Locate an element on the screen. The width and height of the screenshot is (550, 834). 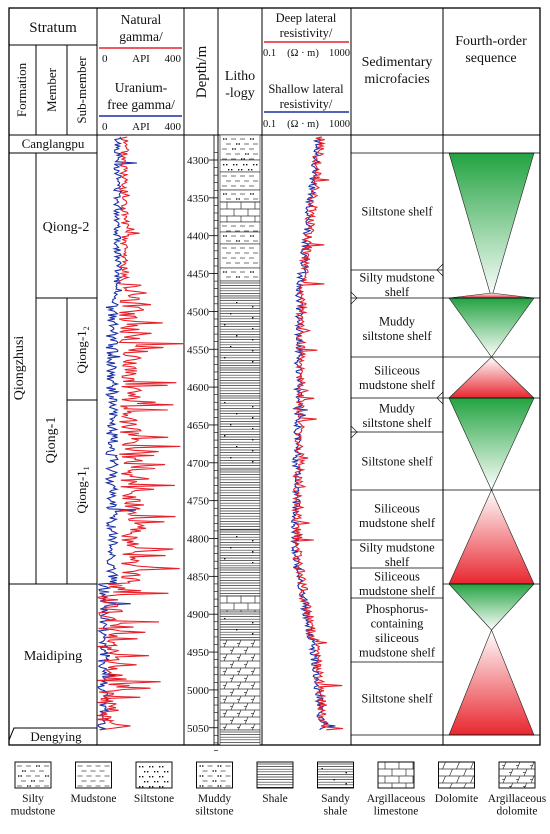
litho-muddysilt is located at coordinates (214, 775).